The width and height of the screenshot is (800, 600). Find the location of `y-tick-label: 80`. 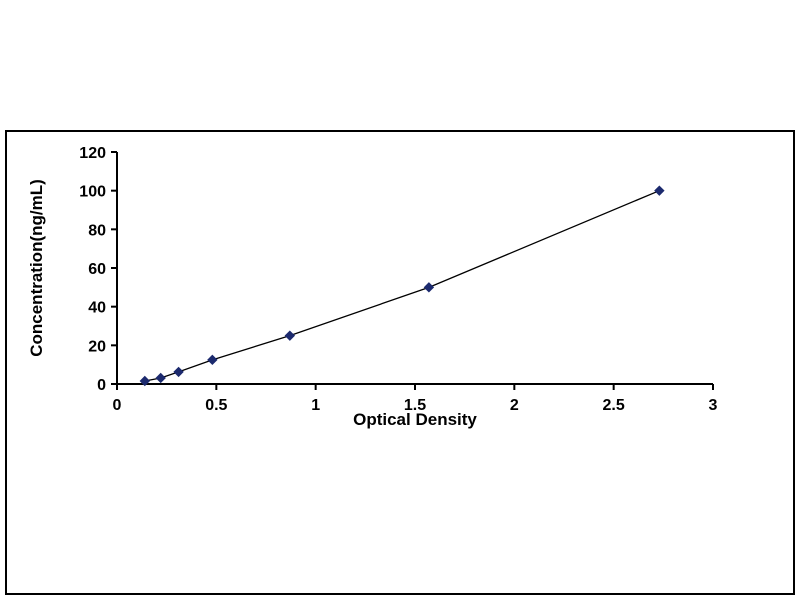

y-tick-label: 80 is located at coordinates (97, 230).